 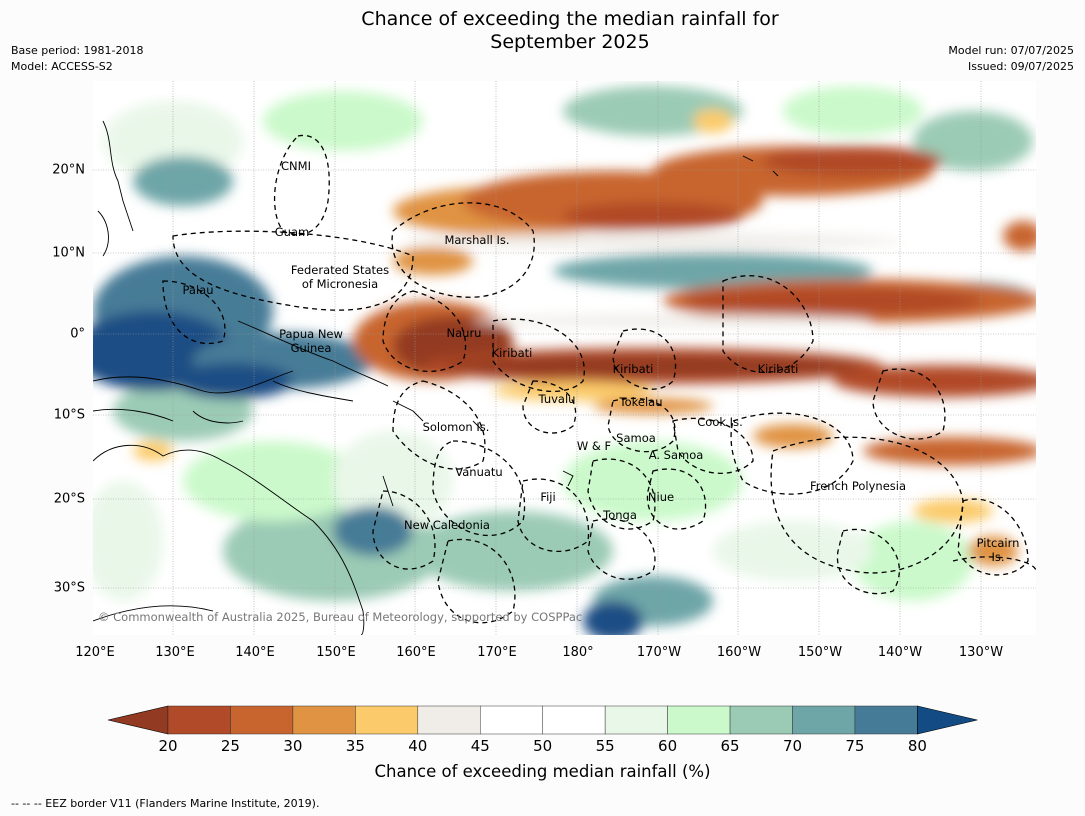 What do you see at coordinates (900, 652) in the screenshot?
I see `lon-tick: 140°W` at bounding box center [900, 652].